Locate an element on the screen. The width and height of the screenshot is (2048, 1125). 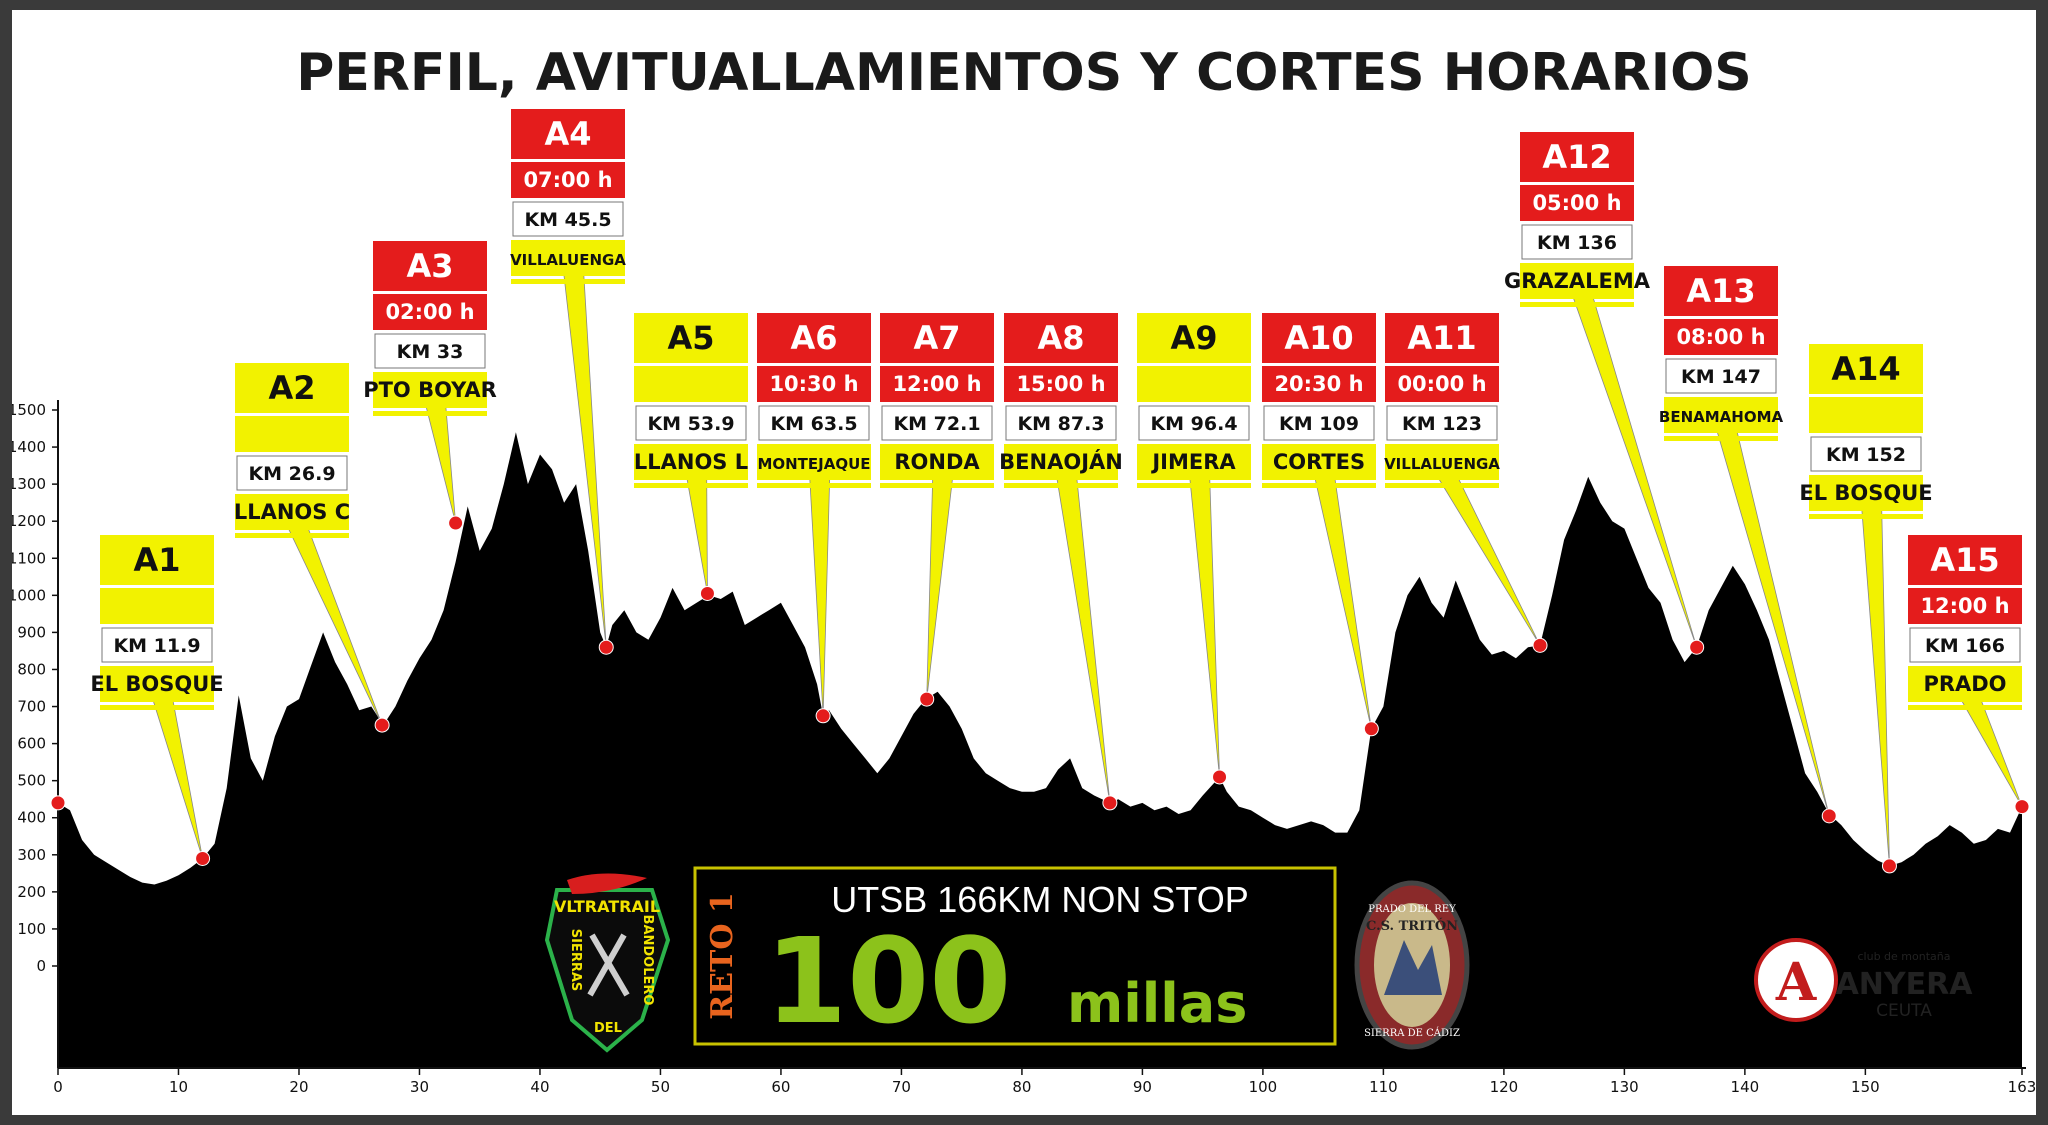
cutoff-time: 12:00 h is located at coordinates (936, 384).